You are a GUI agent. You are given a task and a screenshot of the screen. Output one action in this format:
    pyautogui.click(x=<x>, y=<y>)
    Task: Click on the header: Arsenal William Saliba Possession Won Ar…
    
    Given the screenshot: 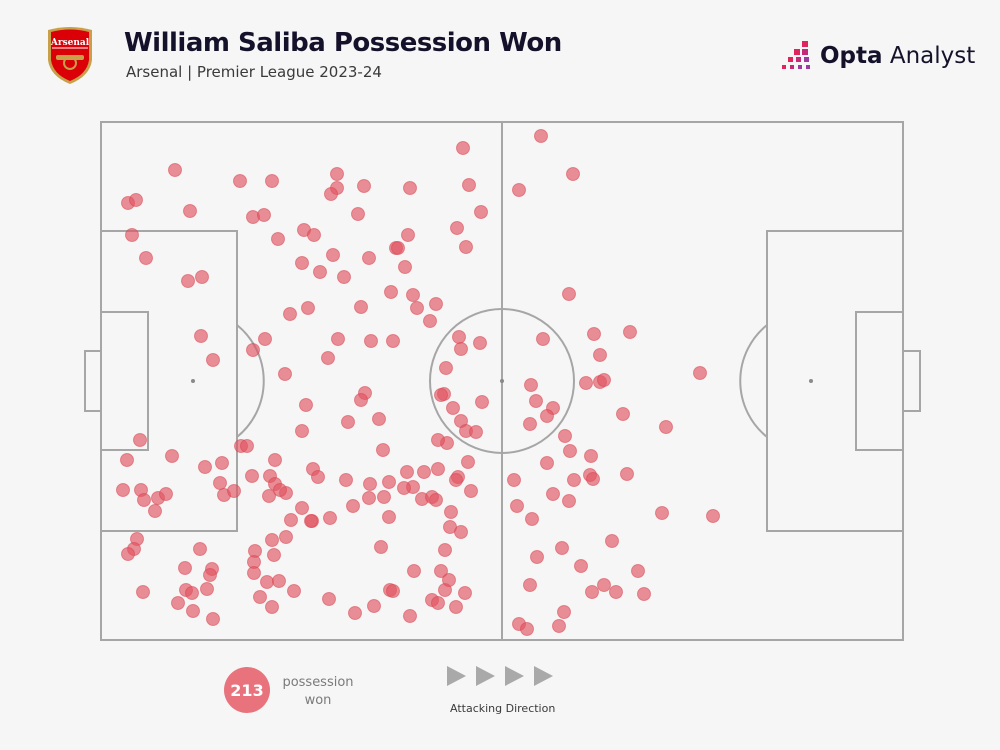 What is the action you would take?
    pyautogui.click(x=500, y=50)
    